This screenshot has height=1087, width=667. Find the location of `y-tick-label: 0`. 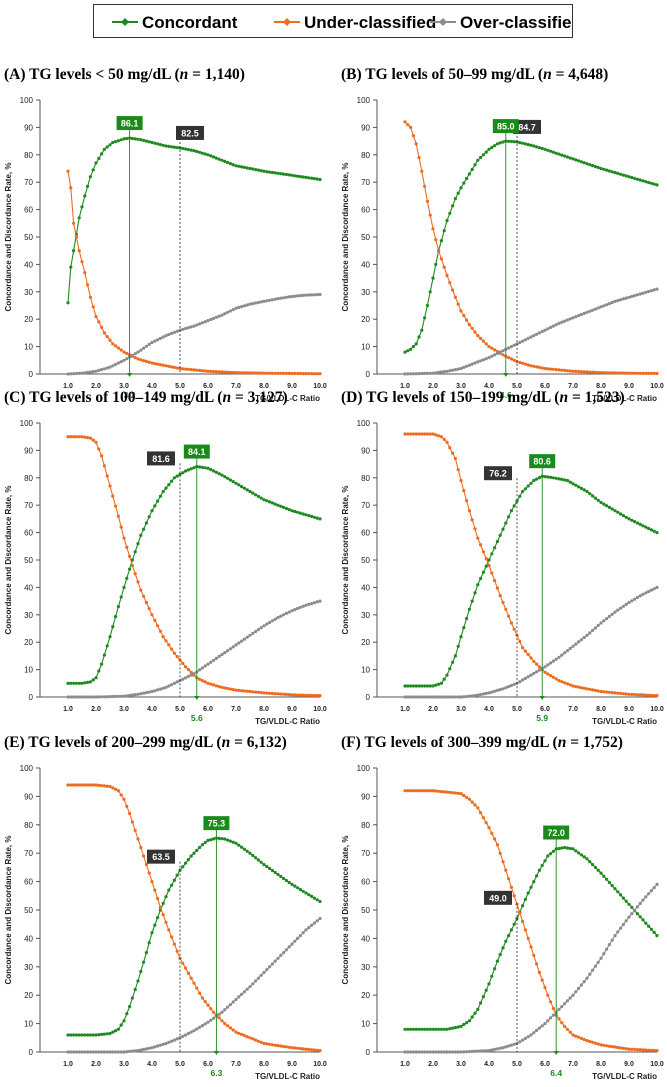

y-tick-label: 0 is located at coordinates (368, 374).